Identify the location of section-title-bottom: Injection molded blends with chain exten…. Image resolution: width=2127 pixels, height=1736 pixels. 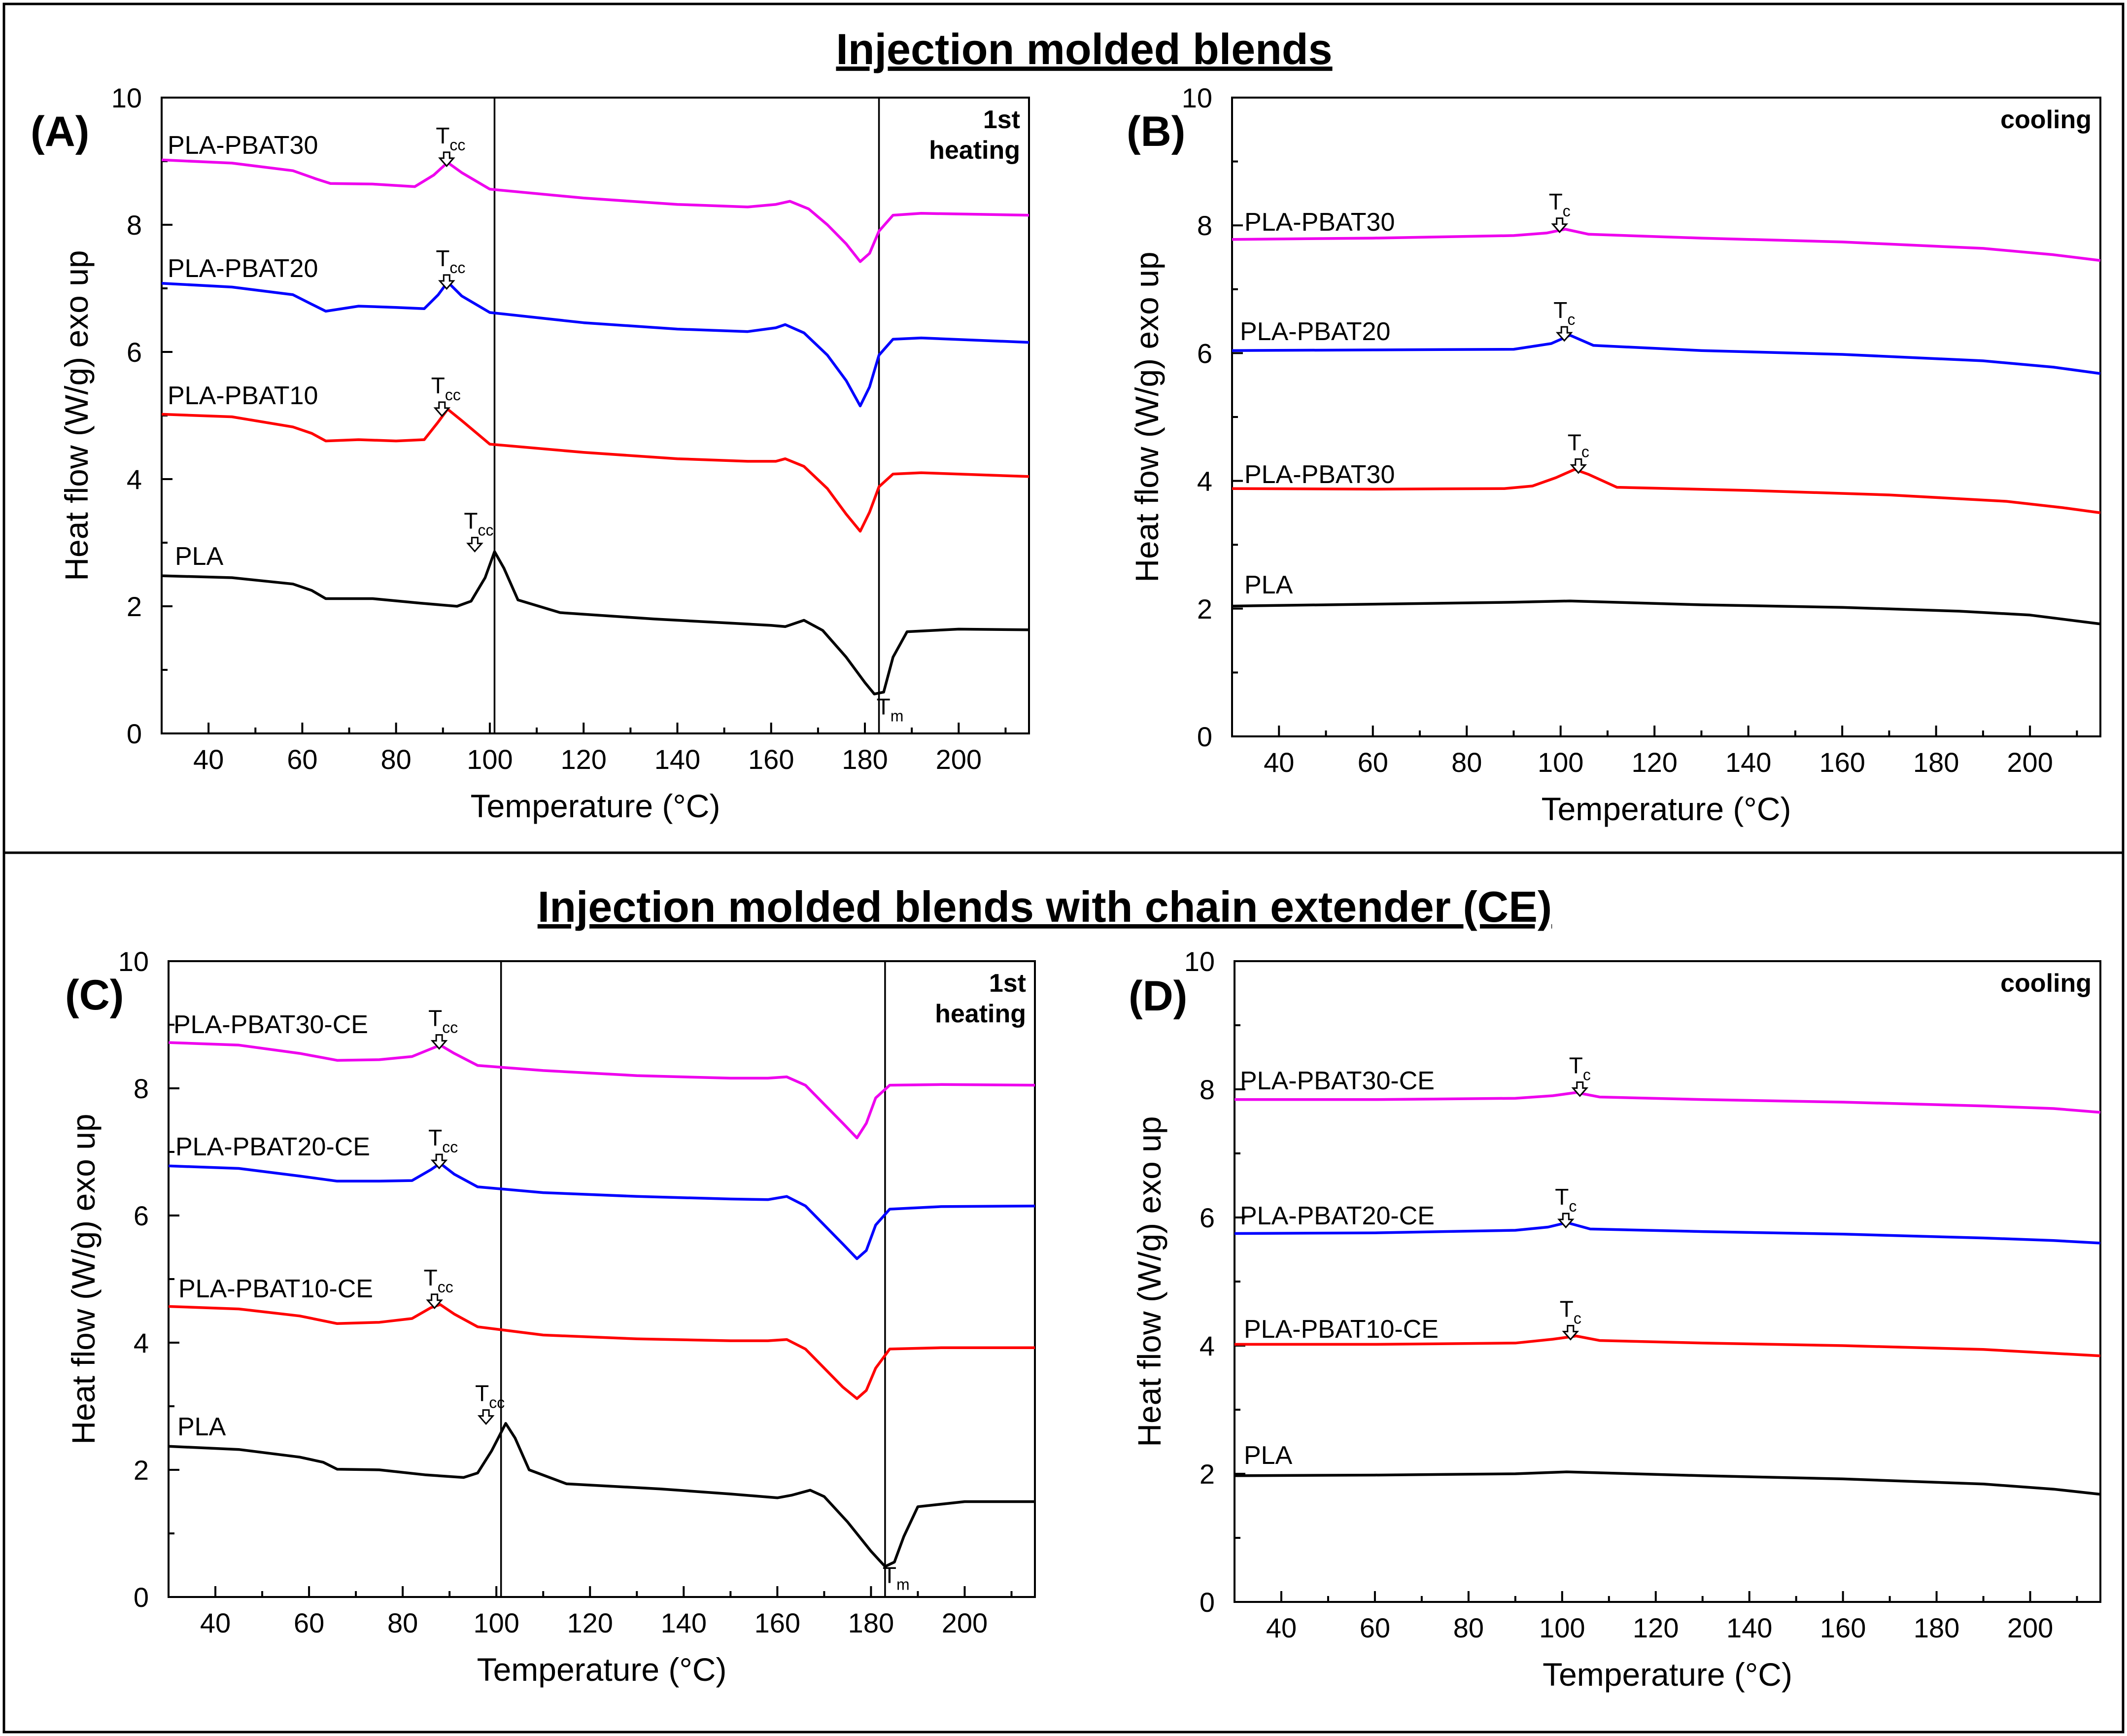
(1045, 906).